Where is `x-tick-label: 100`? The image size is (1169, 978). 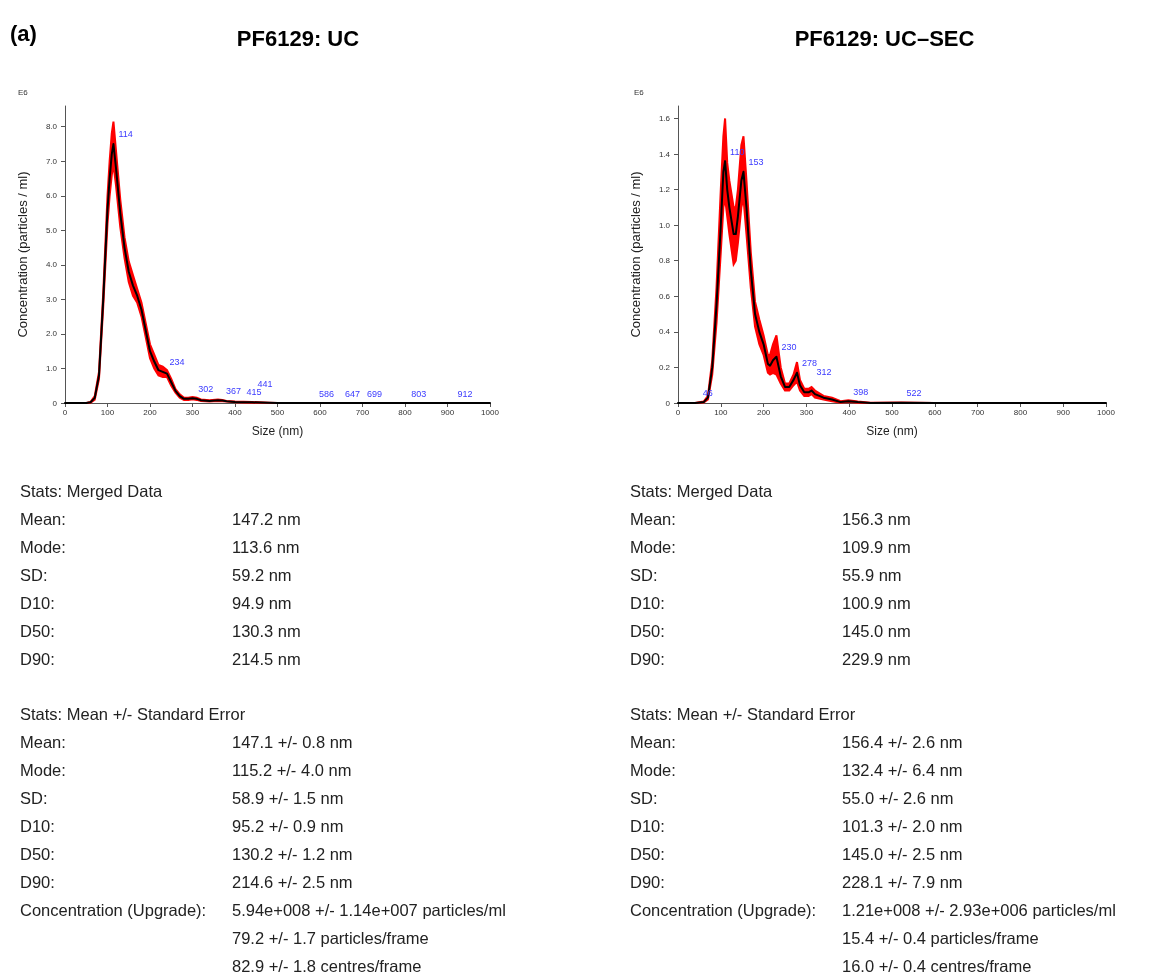 x-tick-label: 100 is located at coordinates (721, 412).